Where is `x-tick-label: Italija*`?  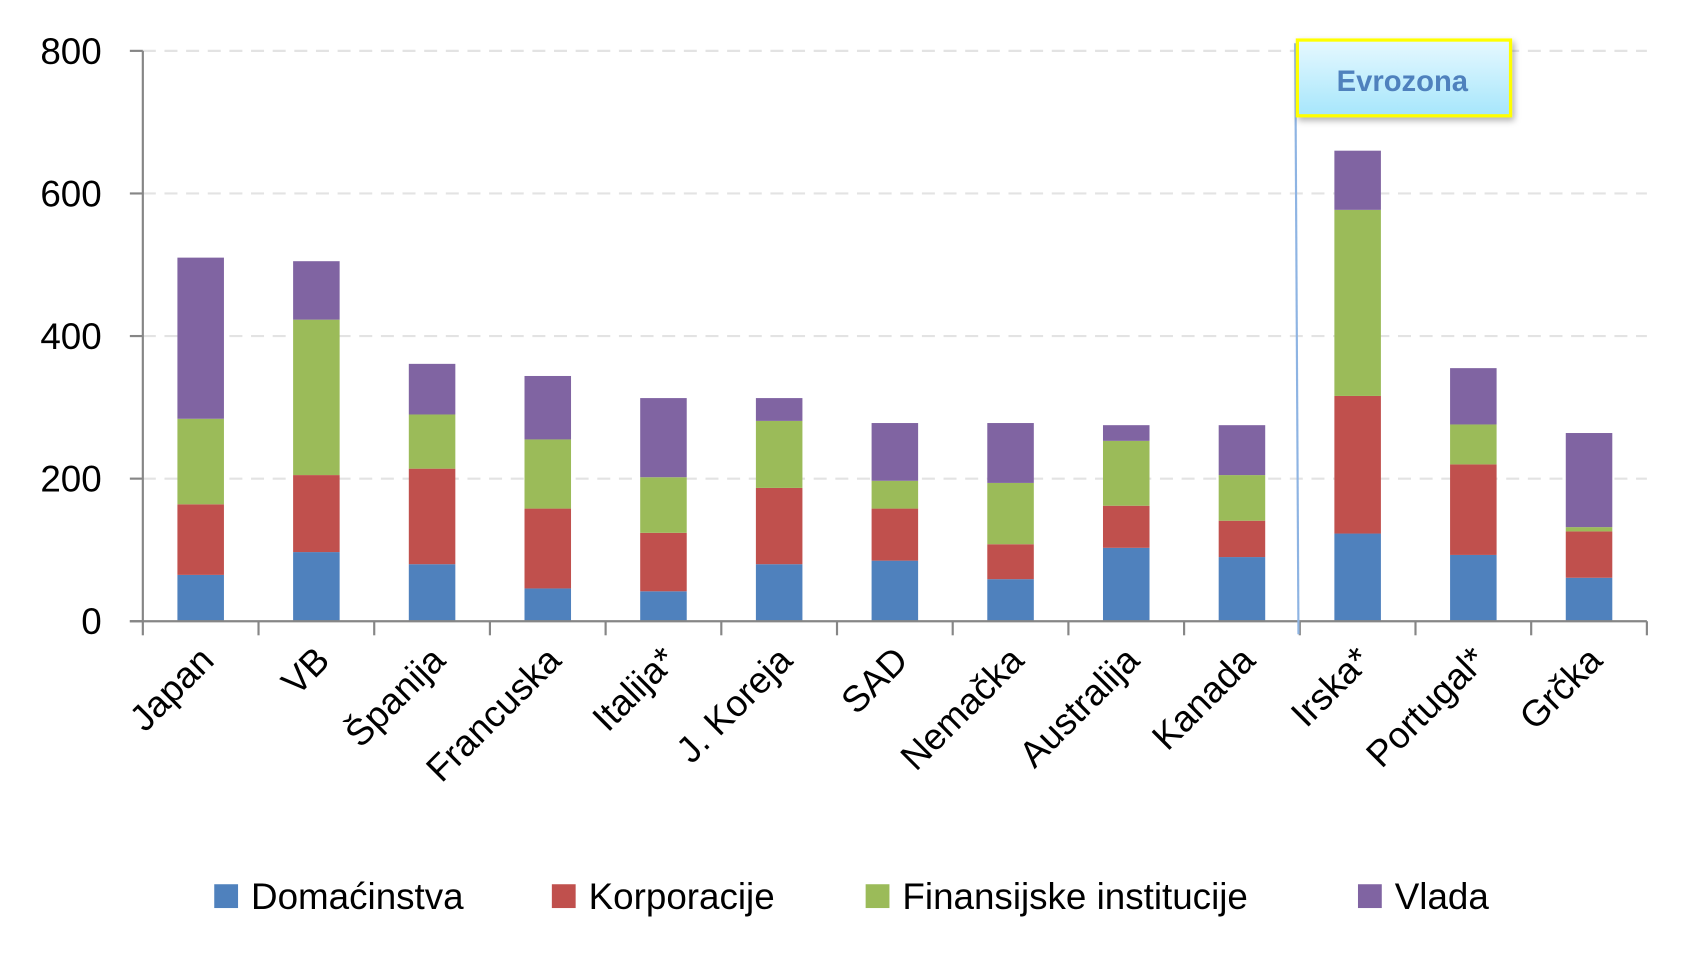 x-tick-label: Italija* is located at coordinates (634, 689).